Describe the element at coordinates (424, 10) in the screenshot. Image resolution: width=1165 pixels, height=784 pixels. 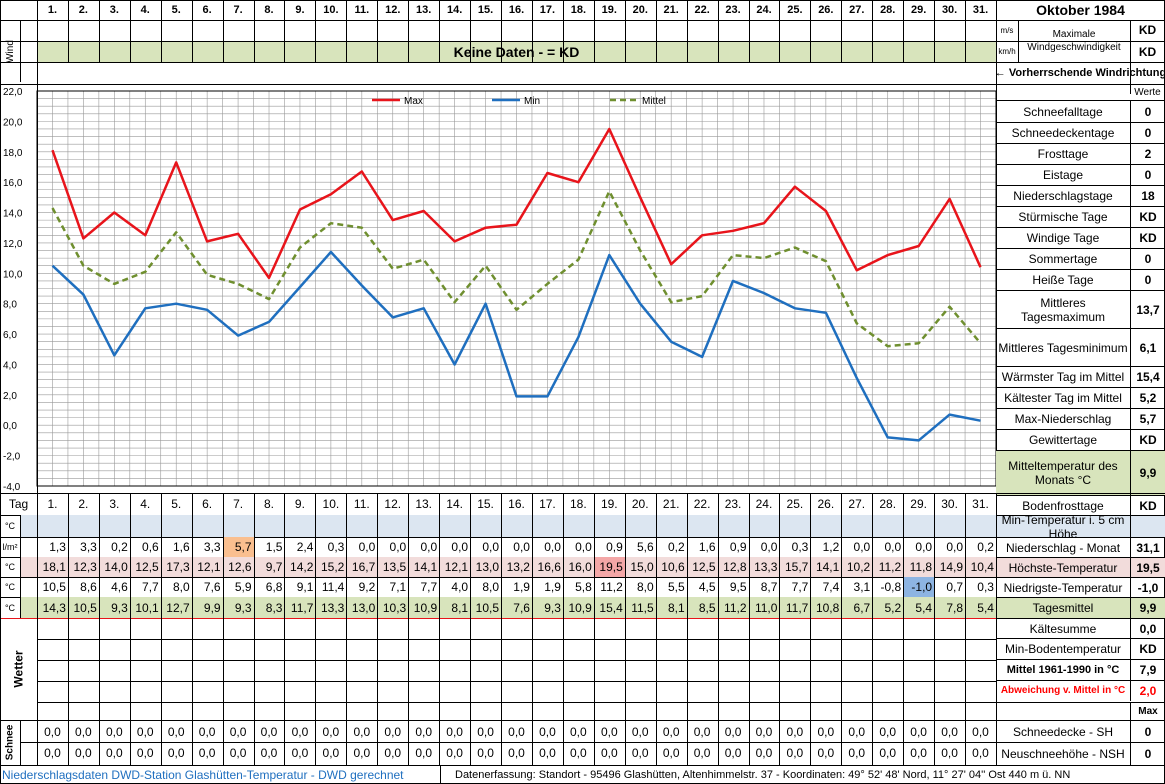
I see `day-number-top: 13.` at that location.